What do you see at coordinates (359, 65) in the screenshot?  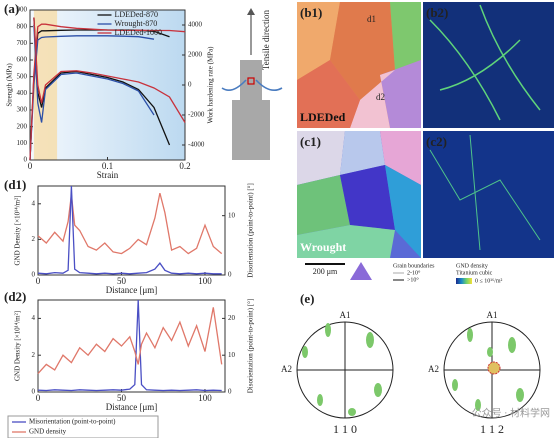 I see `micrograph-b1` at bounding box center [359, 65].